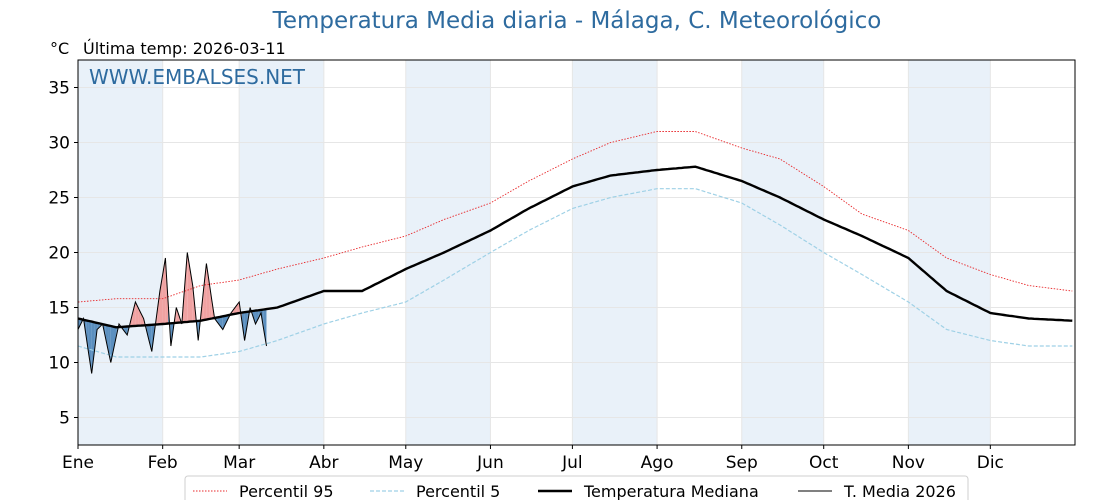 The image size is (1120, 500). Describe the element at coordinates (405, 463) in the screenshot. I see `x-tick-label: May` at that location.